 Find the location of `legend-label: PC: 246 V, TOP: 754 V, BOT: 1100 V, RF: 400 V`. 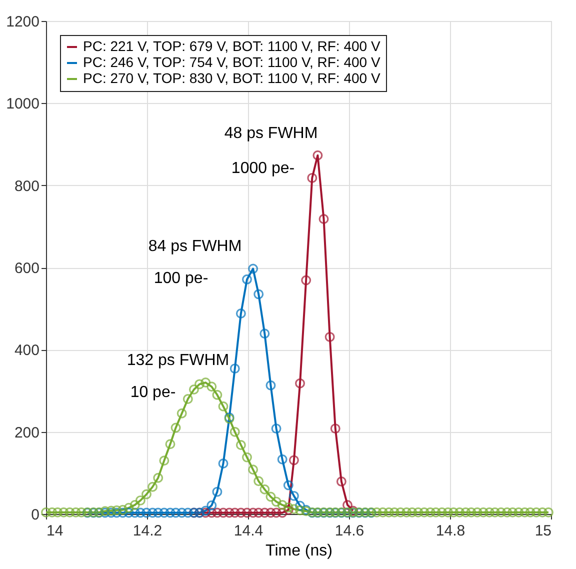

legend-label: PC: 246 V, TOP: 754 V, BOT: 1100 V, RF: 400 V is located at coordinates (232, 62).